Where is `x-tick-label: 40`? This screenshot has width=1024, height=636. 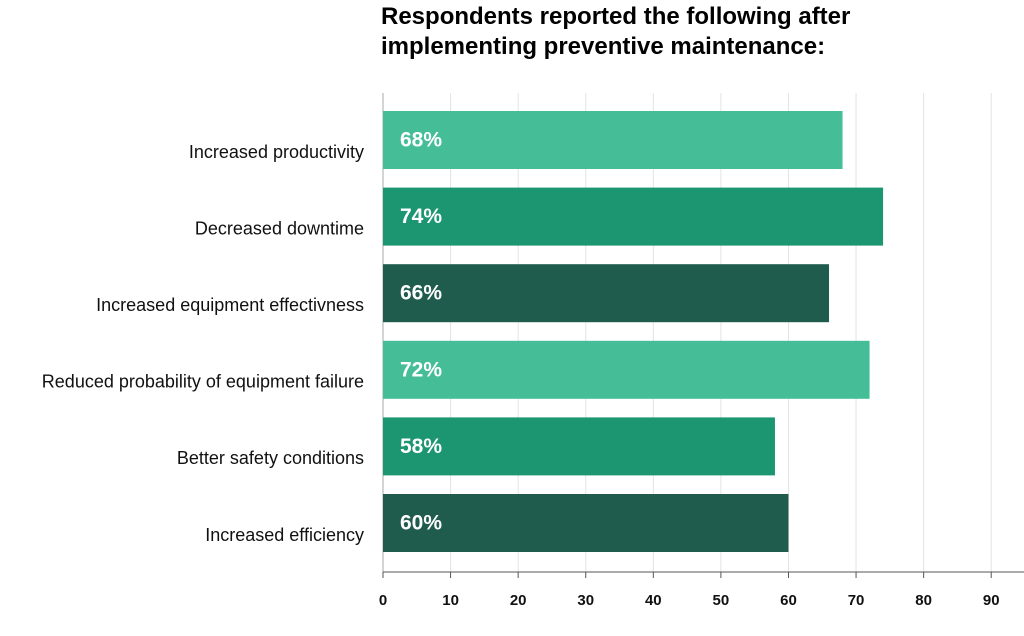
x-tick-label: 40 is located at coordinates (653, 600).